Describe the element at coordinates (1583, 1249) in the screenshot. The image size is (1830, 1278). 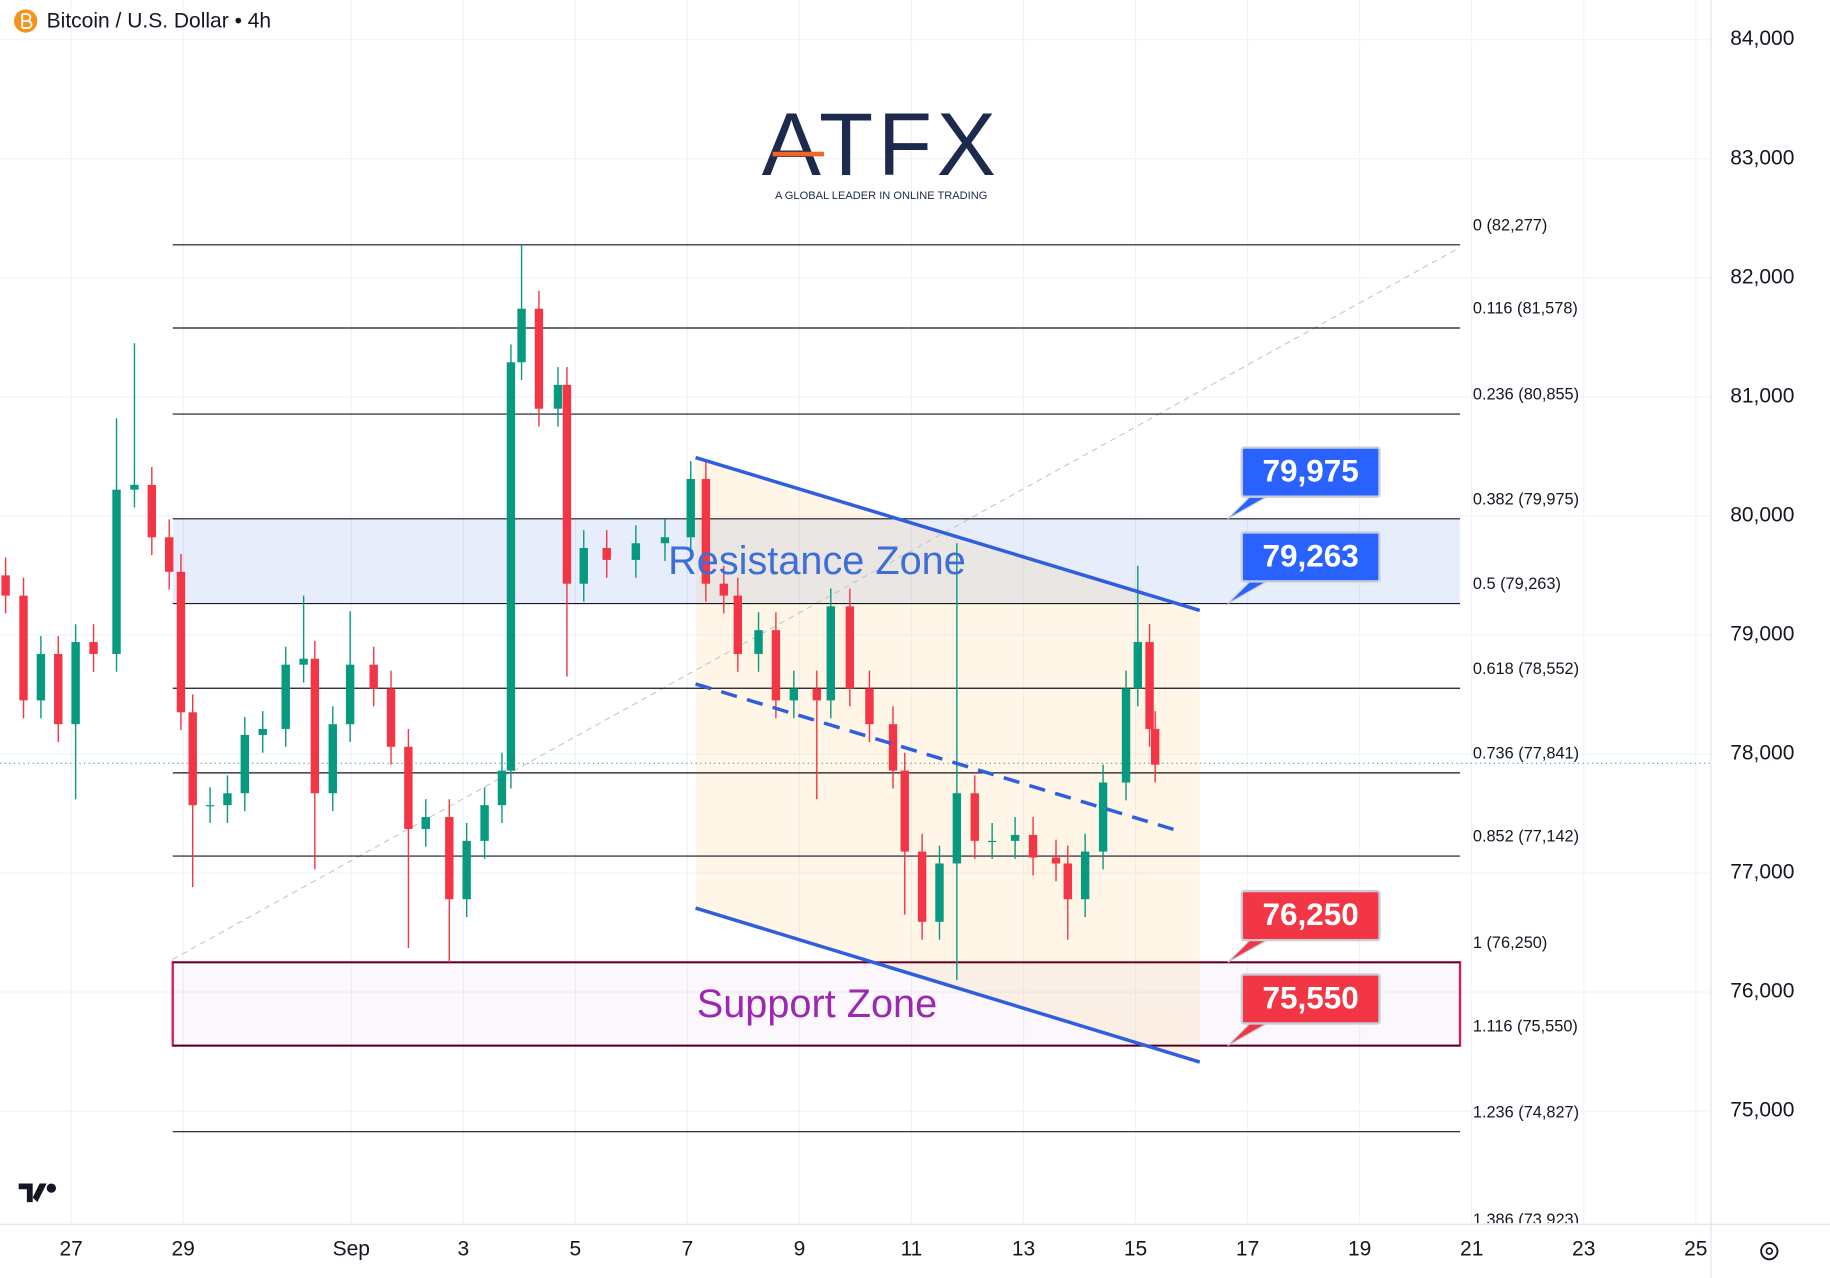
I see `x-tick-label: 23` at that location.